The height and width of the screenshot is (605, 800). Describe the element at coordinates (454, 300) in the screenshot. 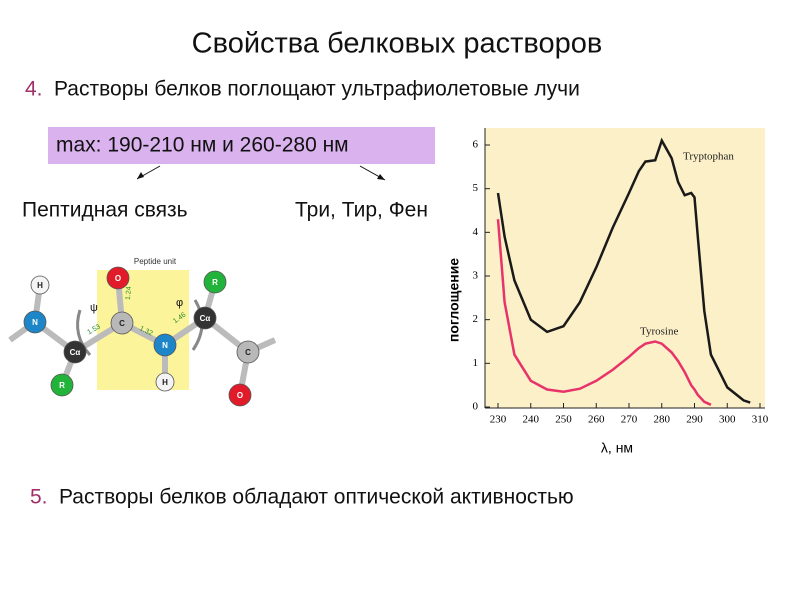

I see `y-axis-label: поглощение` at that location.